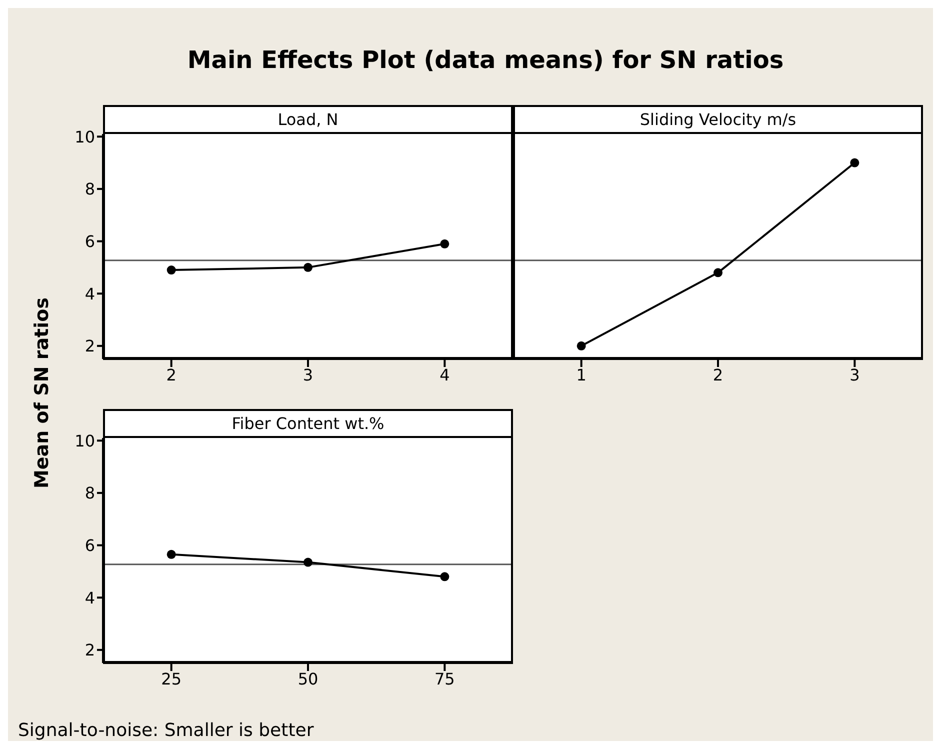  Describe the element at coordinates (444, 678) in the screenshot. I see `x-tick-label: 75` at that location.